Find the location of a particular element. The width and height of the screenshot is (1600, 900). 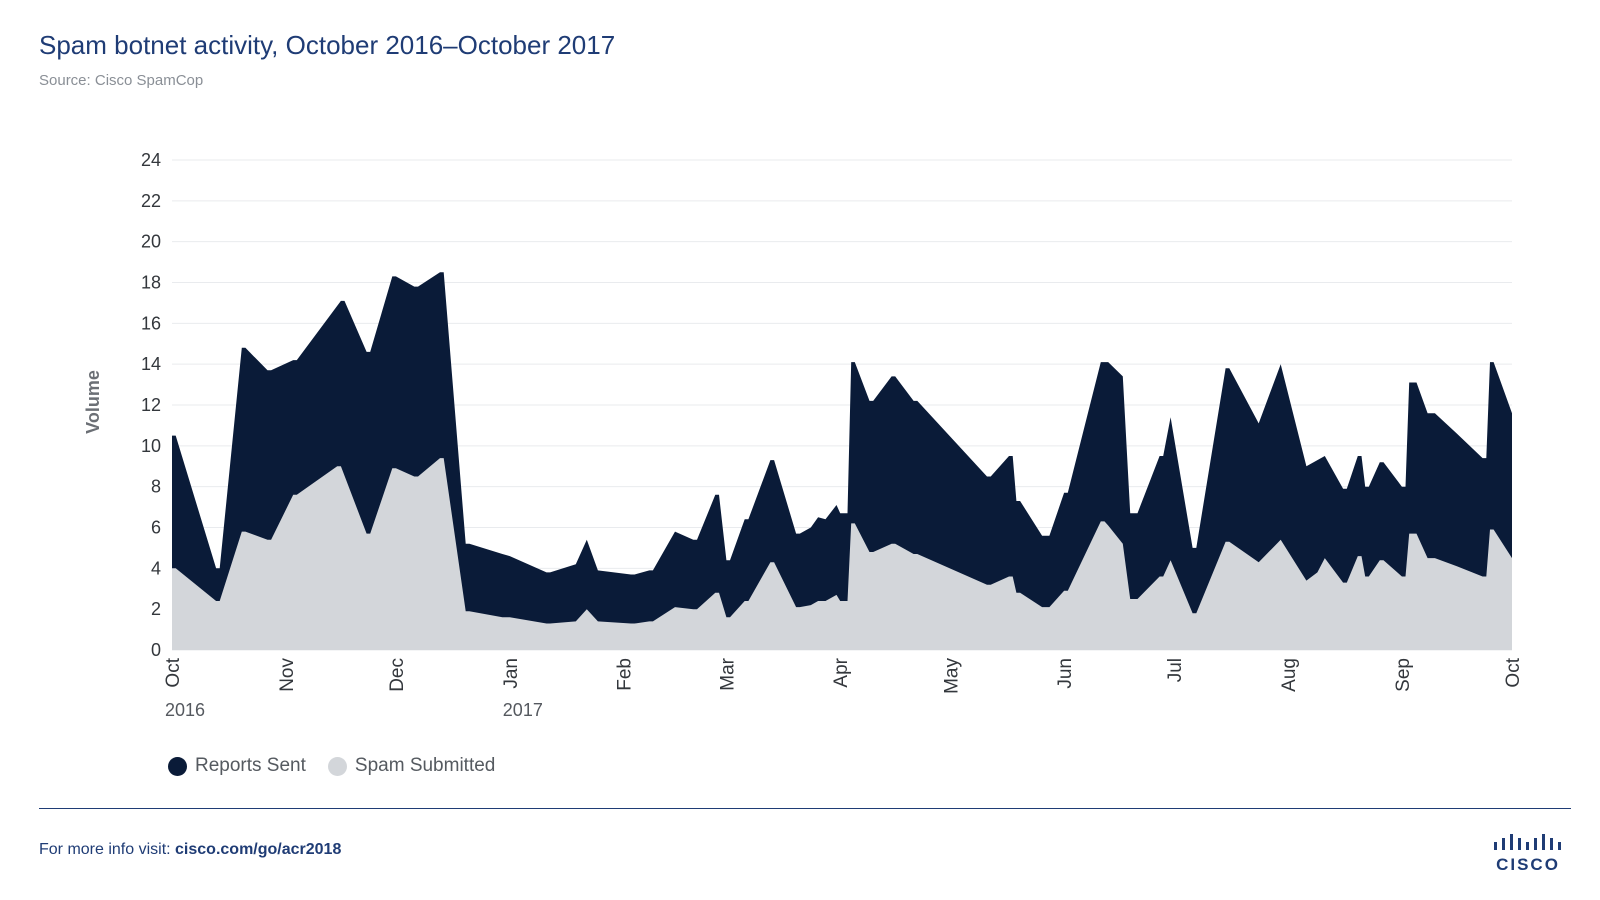

y-tick-label: 16 is located at coordinates (151, 323).